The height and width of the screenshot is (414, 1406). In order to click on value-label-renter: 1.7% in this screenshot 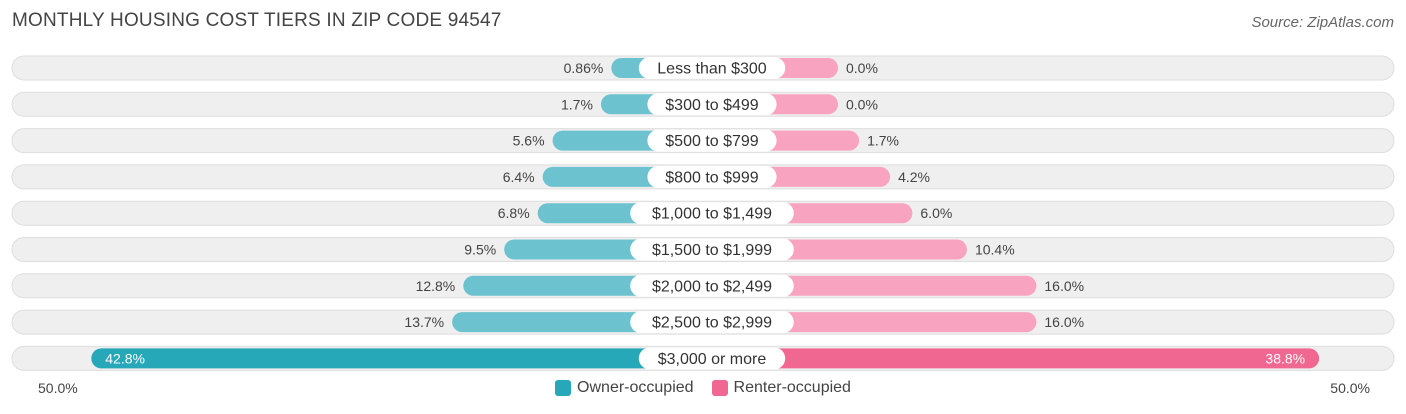, I will do `click(883, 141)`.